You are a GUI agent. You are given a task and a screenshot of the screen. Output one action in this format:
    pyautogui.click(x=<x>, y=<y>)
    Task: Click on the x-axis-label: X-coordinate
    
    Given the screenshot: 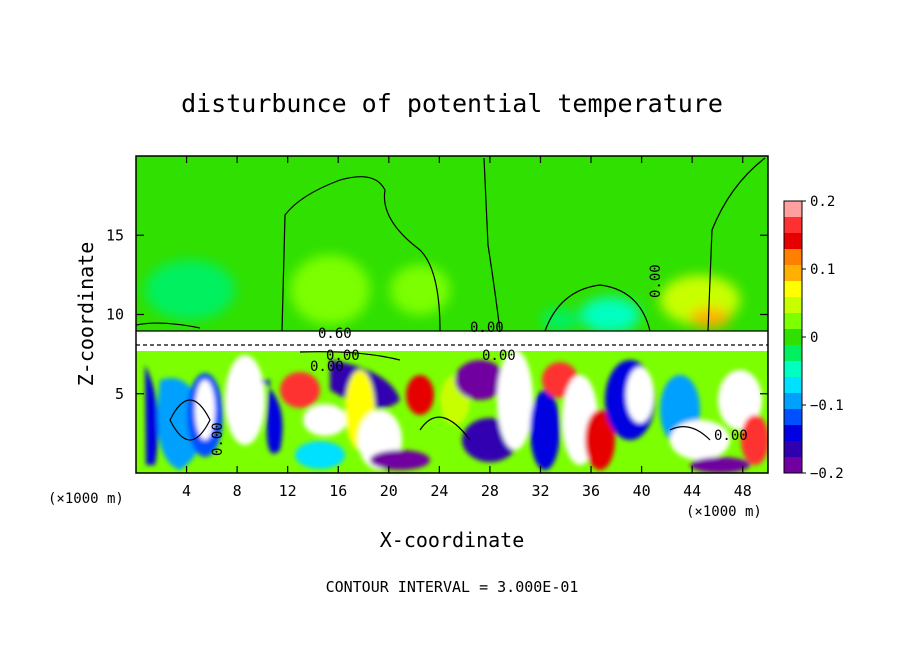 What is the action you would take?
    pyautogui.click(x=452, y=540)
    